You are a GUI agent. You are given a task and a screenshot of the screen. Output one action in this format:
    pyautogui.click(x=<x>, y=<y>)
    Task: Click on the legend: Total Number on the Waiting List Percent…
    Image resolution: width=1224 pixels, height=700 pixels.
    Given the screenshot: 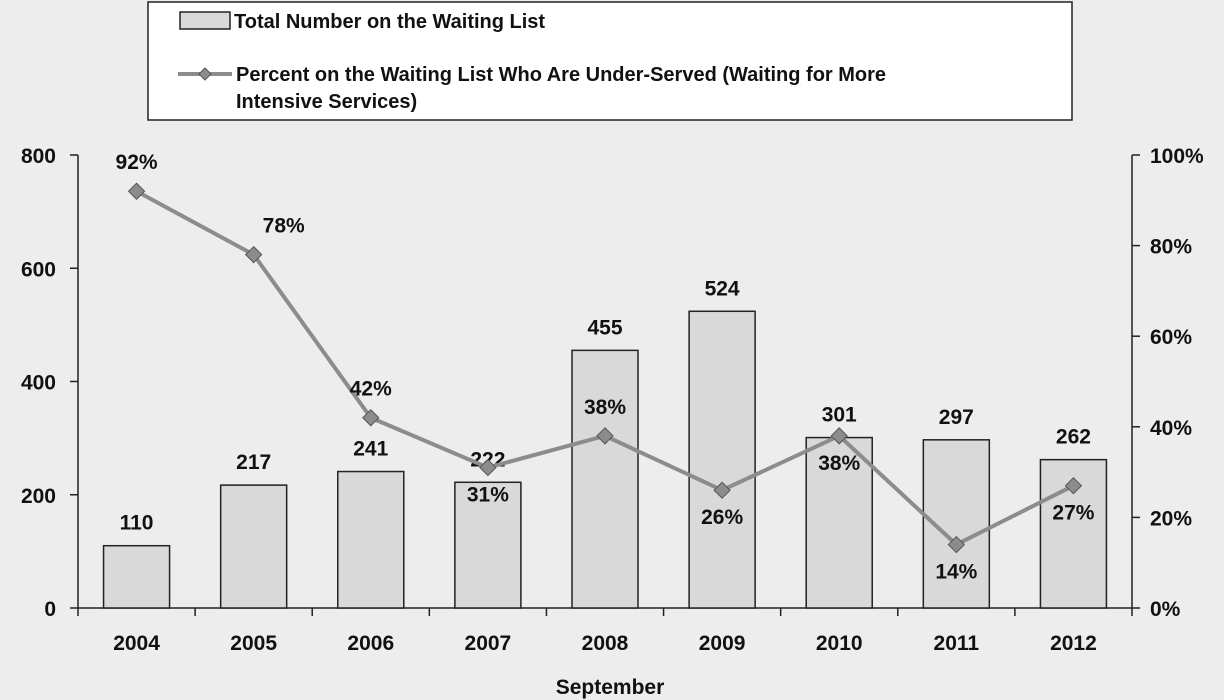 What is the action you would take?
    pyautogui.click(x=610, y=61)
    